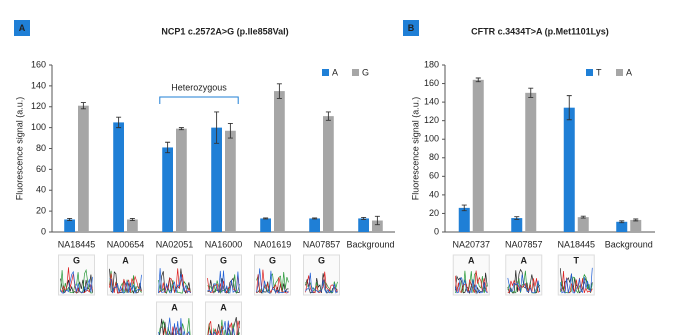  I want to click on legend-label: T, so click(599, 72).